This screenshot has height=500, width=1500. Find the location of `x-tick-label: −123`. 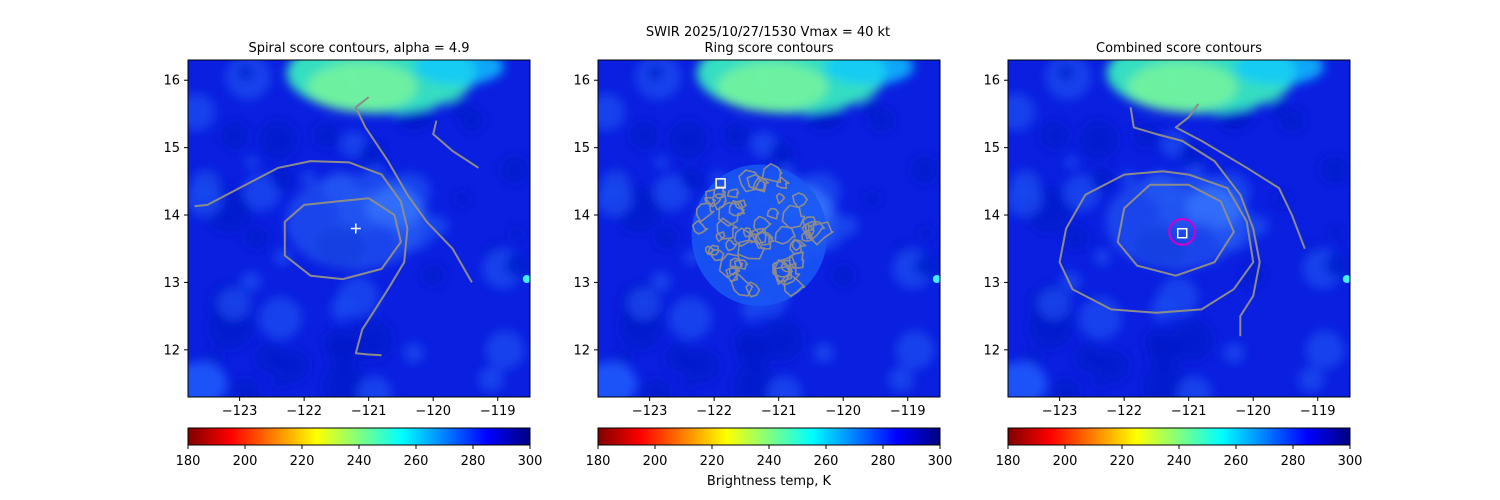

x-tick-label: −123 is located at coordinates (240, 411).